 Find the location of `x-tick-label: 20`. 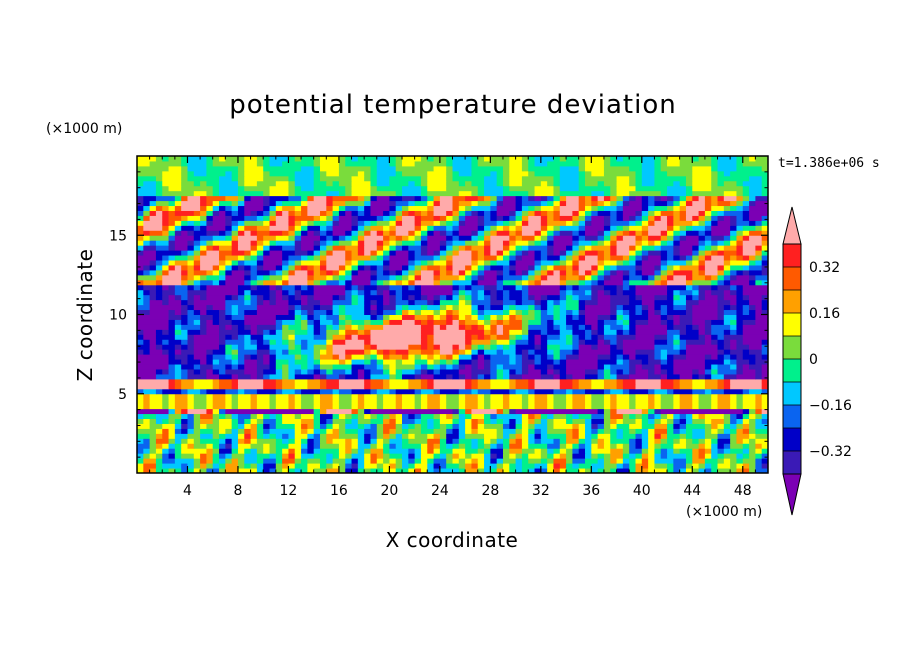

x-tick-label: 20 is located at coordinates (389, 491).